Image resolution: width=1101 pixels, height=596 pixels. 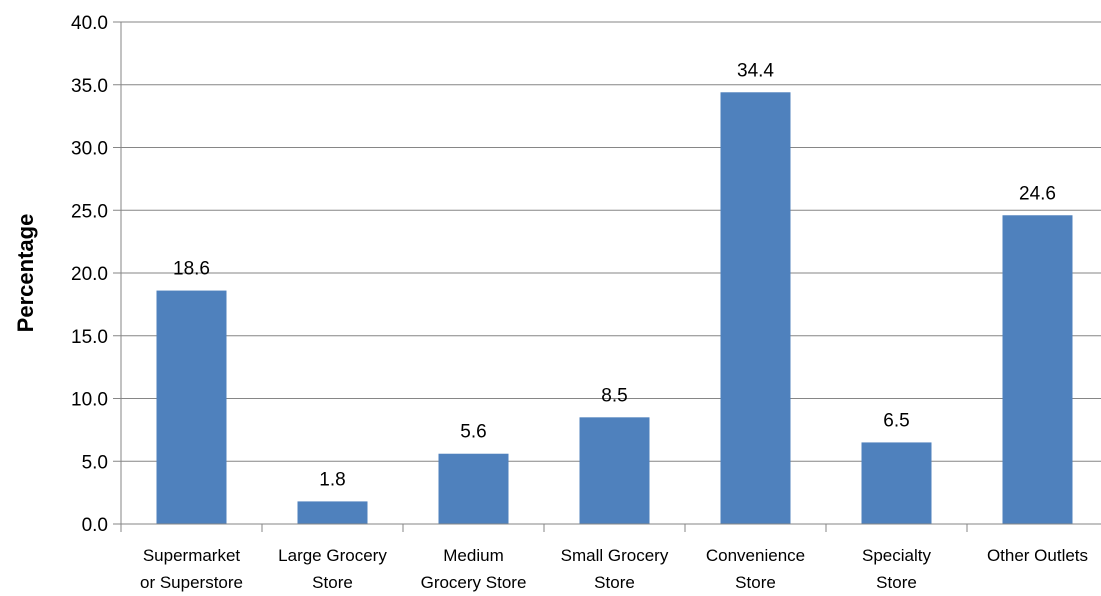 What do you see at coordinates (896, 420) in the screenshot?
I see `data-label: 6.5` at bounding box center [896, 420].